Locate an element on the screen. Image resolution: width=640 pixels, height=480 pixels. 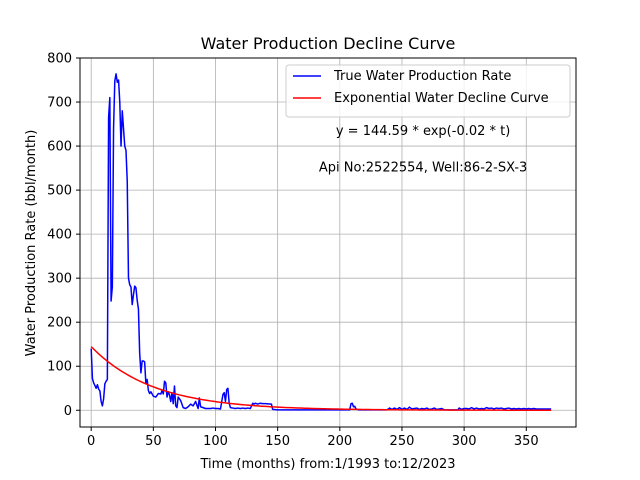
y-tick-label: 500 is located at coordinates (59, 191).